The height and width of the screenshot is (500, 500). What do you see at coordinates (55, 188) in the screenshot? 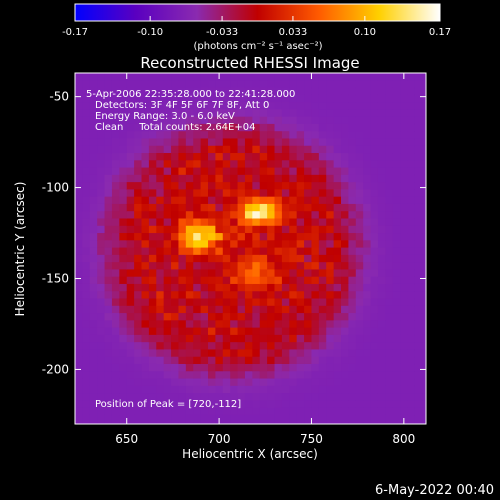
I see `y-tick-label: -100` at bounding box center [55, 188].